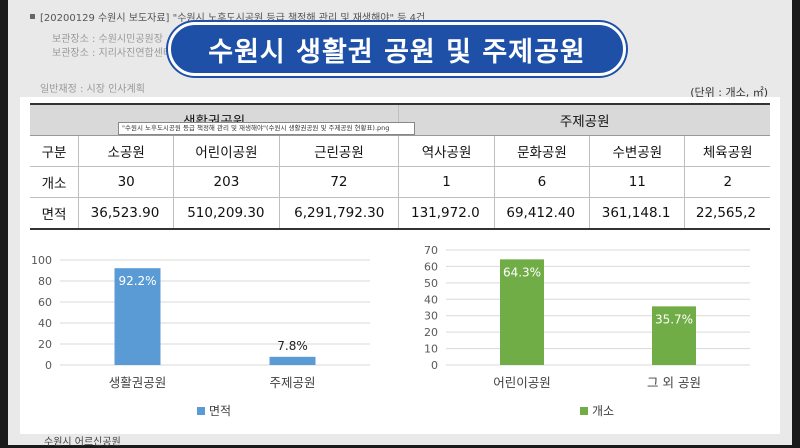 The height and width of the screenshot is (448, 800). I want to click on table-header-row: 구분 소공원 어린이공원 근린공원 역사공원 문화공원 수변공원 체육공원, so click(400, 151).